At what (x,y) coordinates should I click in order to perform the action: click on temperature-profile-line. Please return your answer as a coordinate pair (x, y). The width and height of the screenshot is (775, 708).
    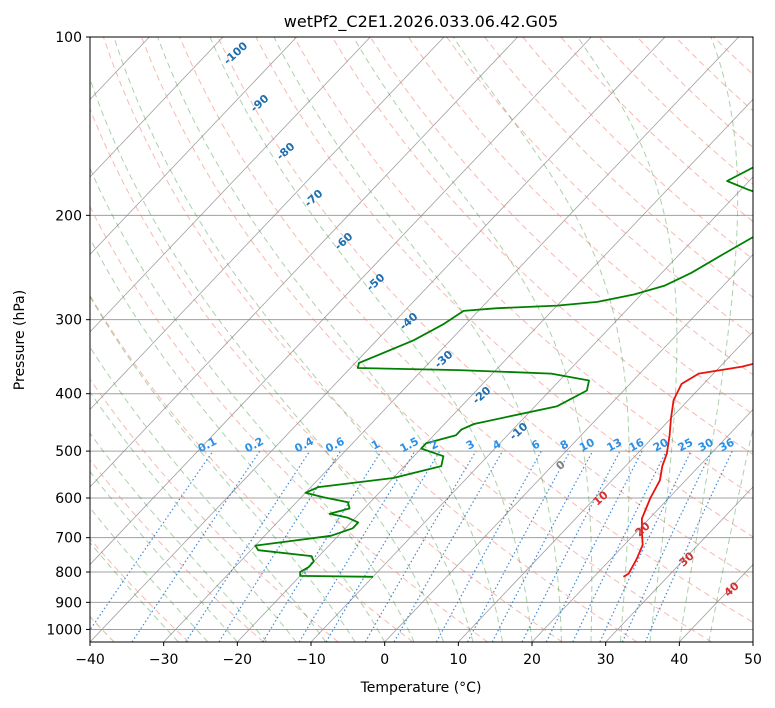
    Looking at the image, I should click on (687, 470).